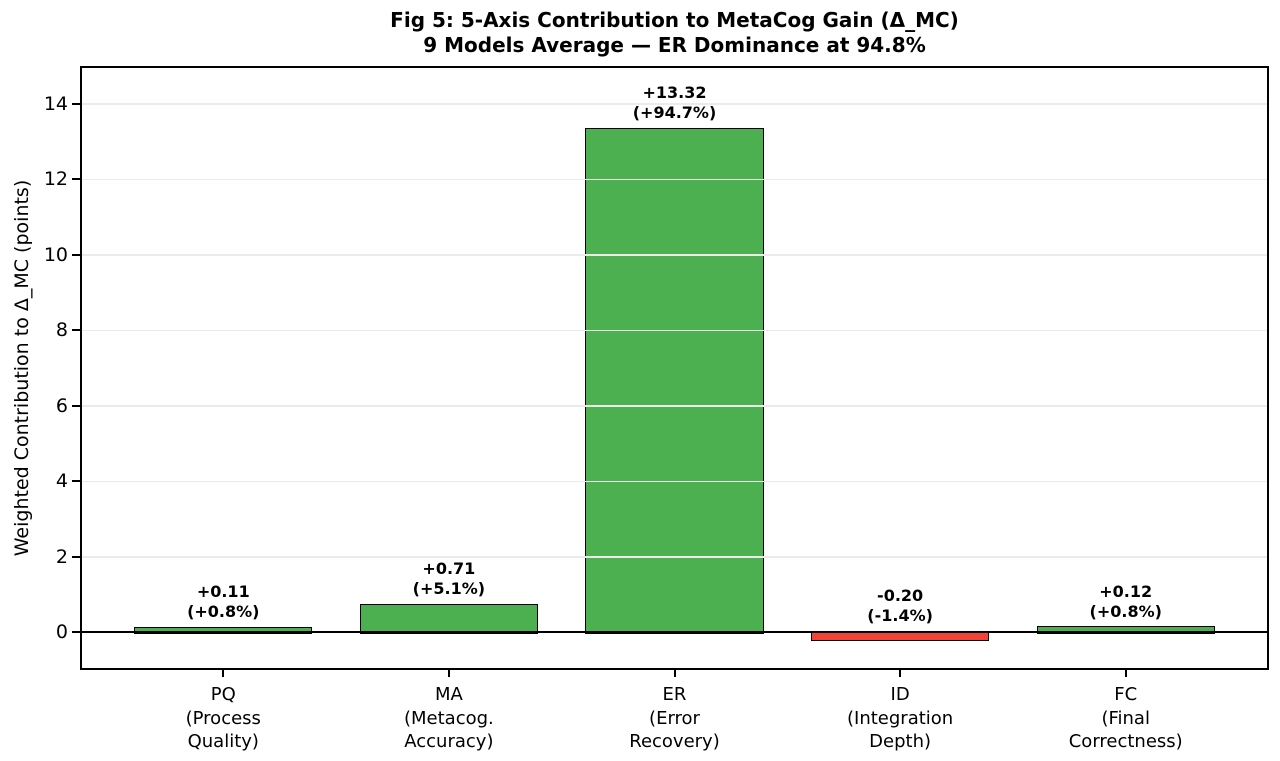  Describe the element at coordinates (223, 673) in the screenshot. I see `x-tick-mark-PQ` at that location.